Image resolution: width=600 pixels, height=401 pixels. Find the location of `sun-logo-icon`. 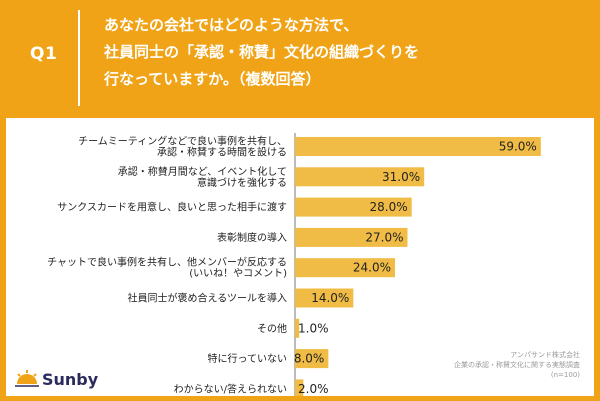

sun-logo-icon is located at coordinates (27, 378).